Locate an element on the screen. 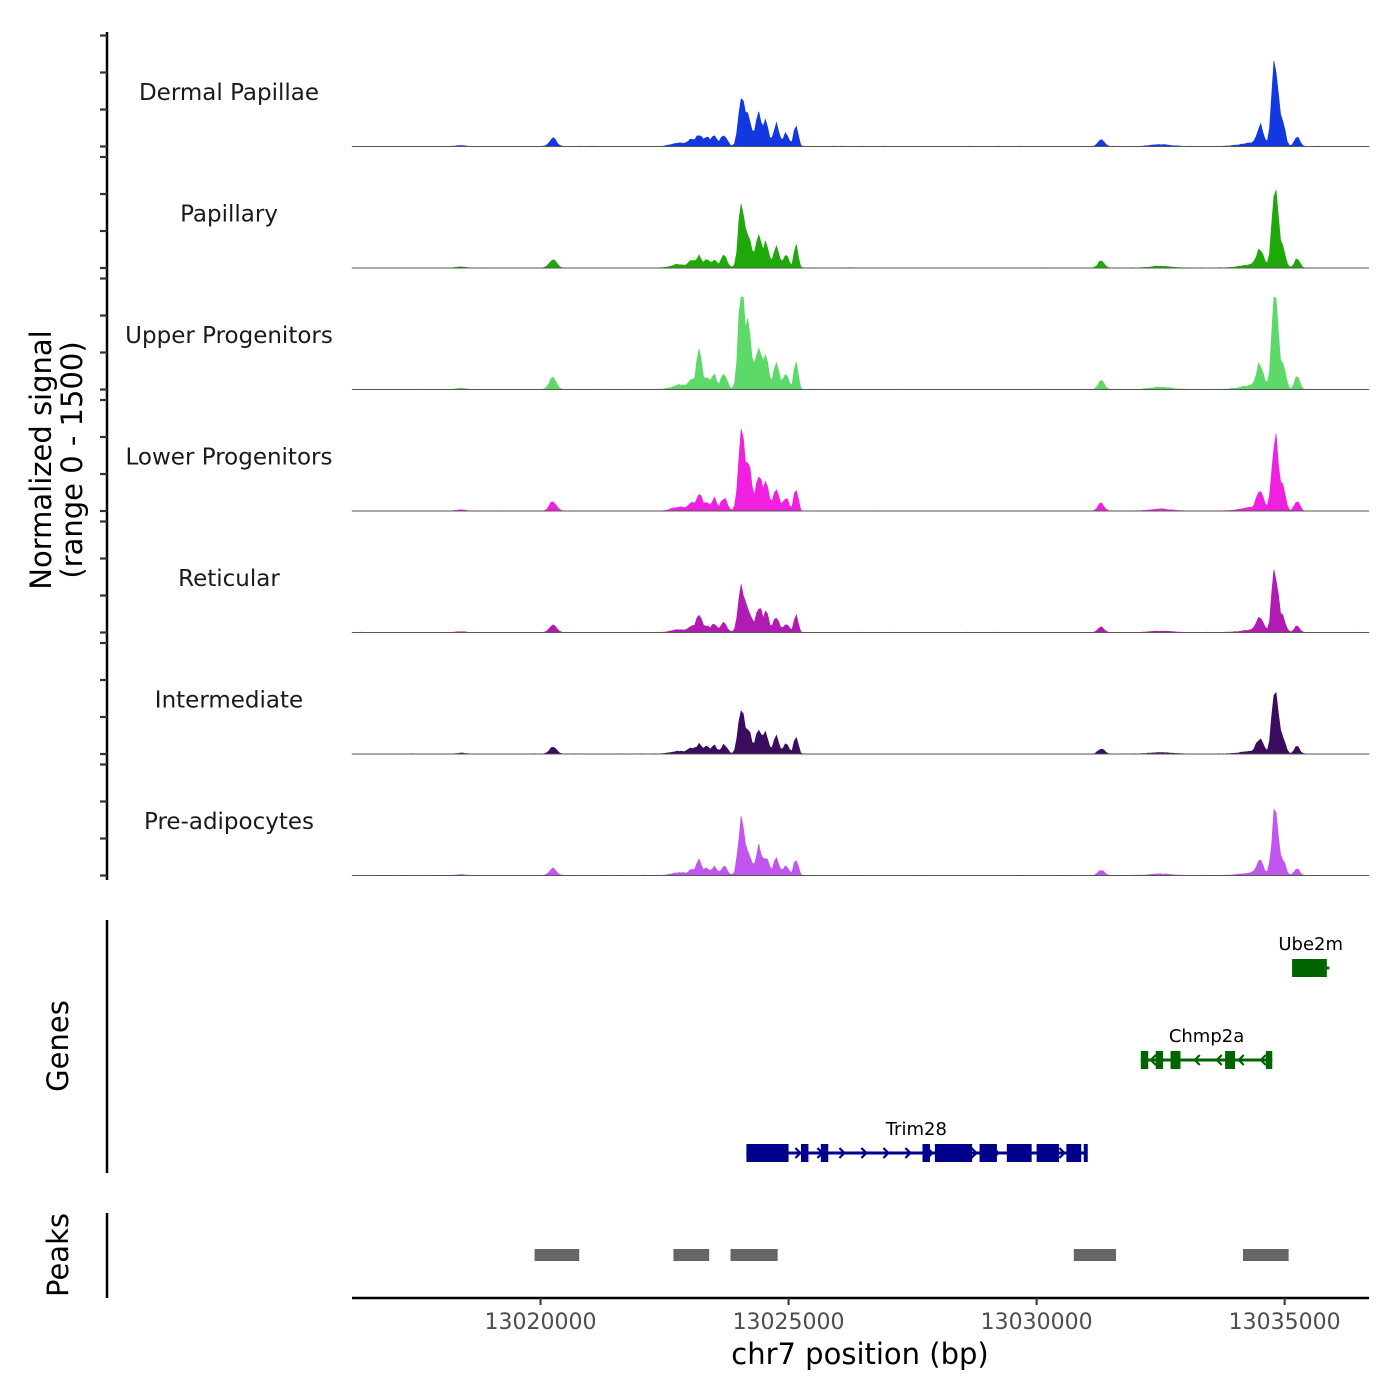 The width and height of the screenshot is (1400, 1400). gene-chmp2a: Chmp2a is located at coordinates (1206, 1047).